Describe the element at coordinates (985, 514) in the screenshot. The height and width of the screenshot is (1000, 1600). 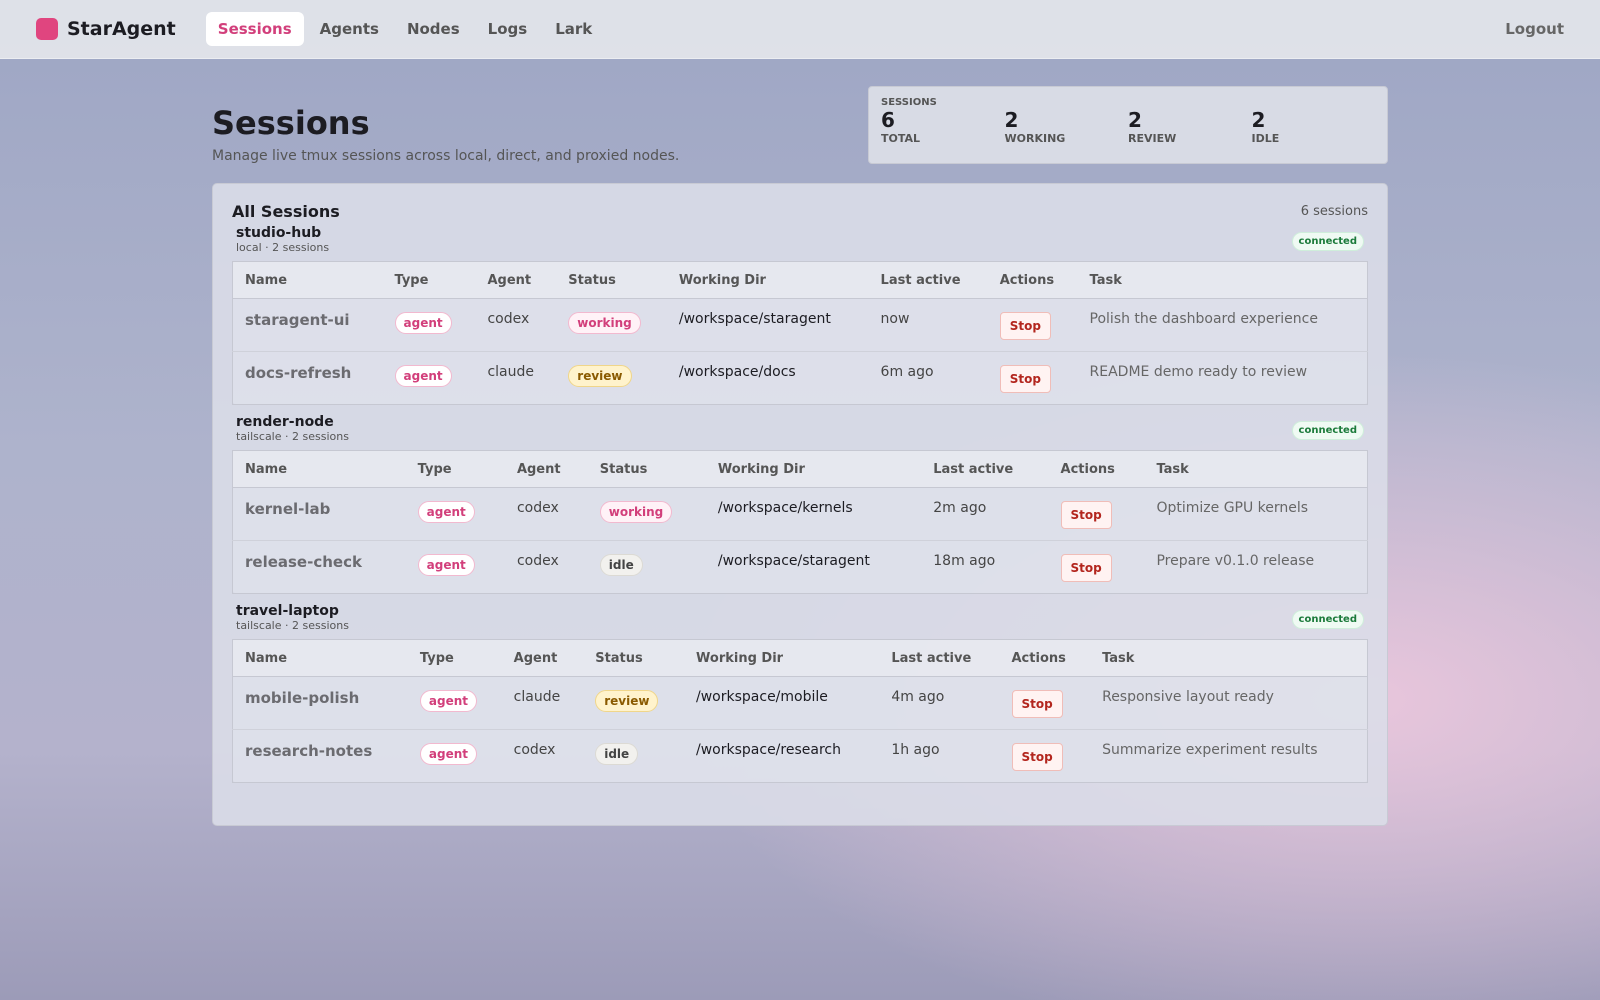
I see `cell: 2m ago` at that location.